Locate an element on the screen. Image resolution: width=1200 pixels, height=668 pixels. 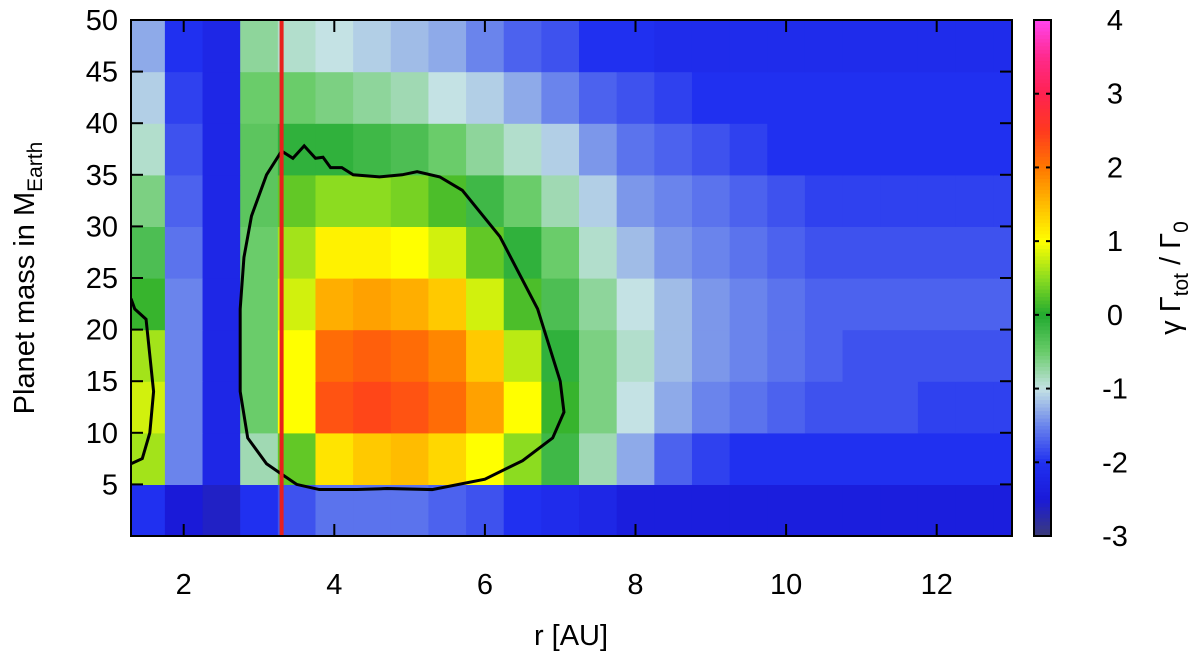
colorbar-tick-label: 0 is located at coordinates (1115, 316).